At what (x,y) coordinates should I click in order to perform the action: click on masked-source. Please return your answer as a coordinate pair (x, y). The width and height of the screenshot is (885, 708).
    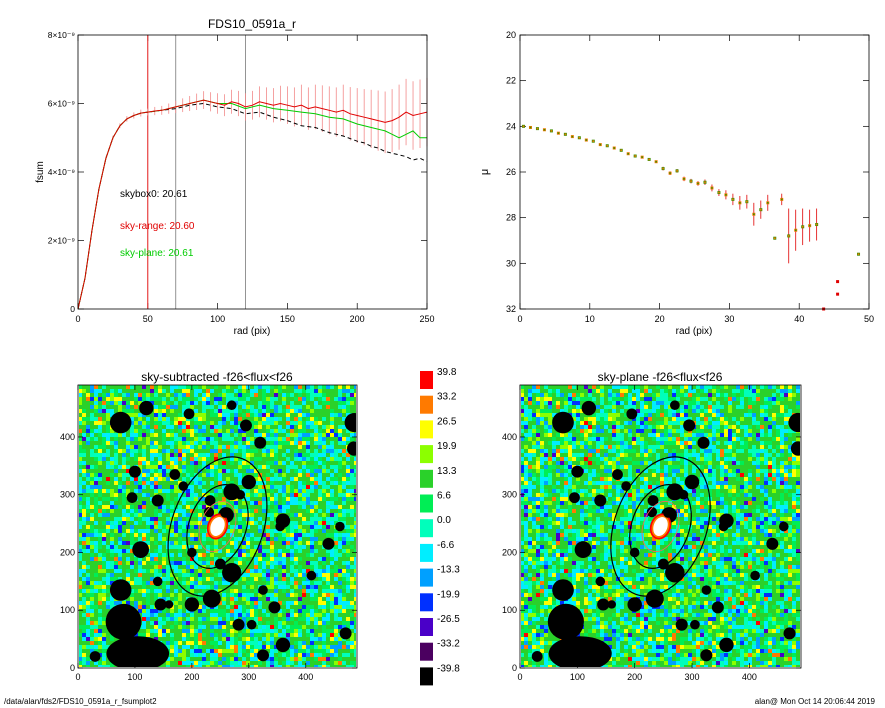
    Looking at the image, I should click on (175, 474).